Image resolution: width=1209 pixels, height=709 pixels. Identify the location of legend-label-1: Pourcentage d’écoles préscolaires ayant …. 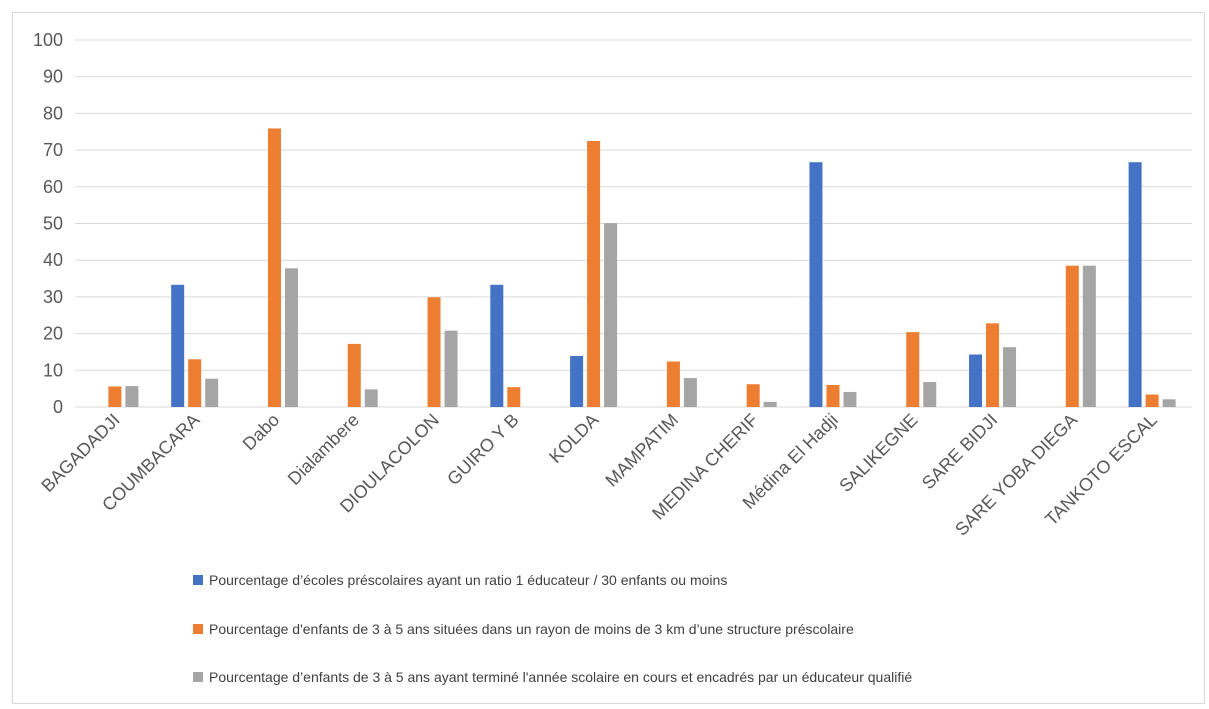
(468, 580).